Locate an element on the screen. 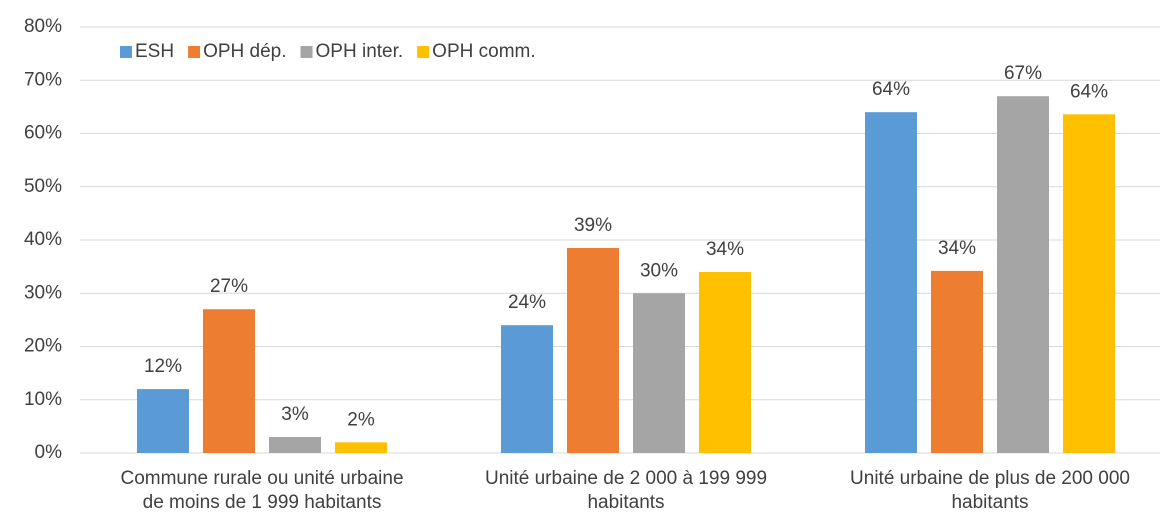 Image resolution: width=1160 pixels, height=517 pixels. legend-label: OPH dép. is located at coordinates (244, 51).